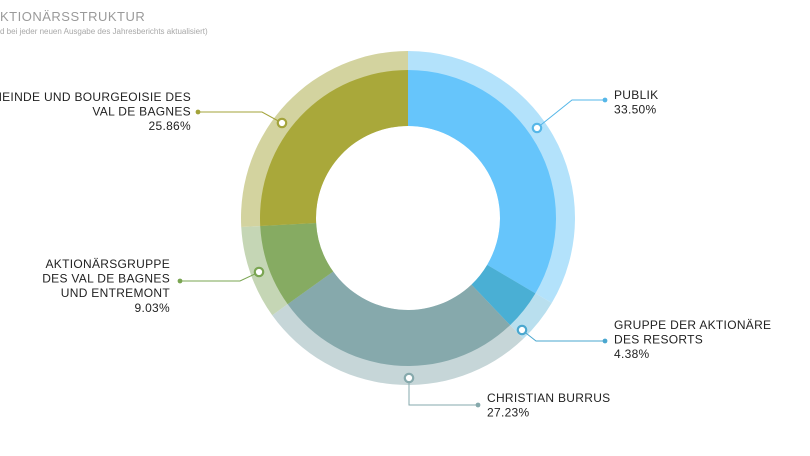 The width and height of the screenshot is (810, 456). Describe the element at coordinates (508, 413) in the screenshot. I see `slice-value-label: 27.23%` at that location.